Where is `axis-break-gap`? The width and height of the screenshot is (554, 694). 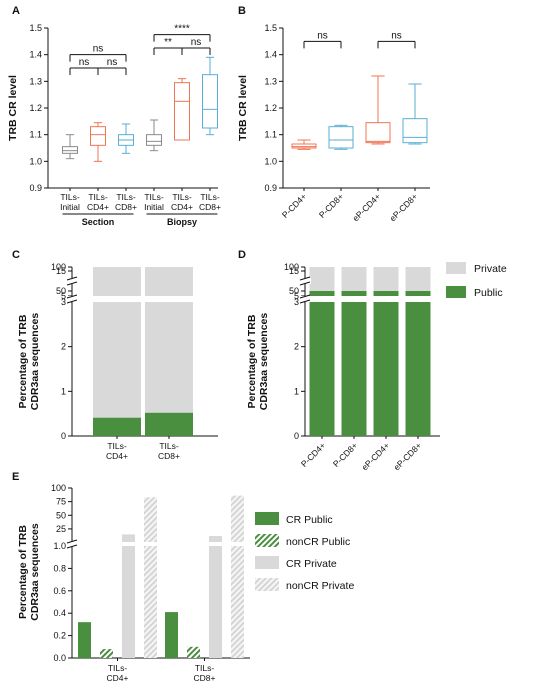 axis-break-gap is located at coordinates (72, 544).